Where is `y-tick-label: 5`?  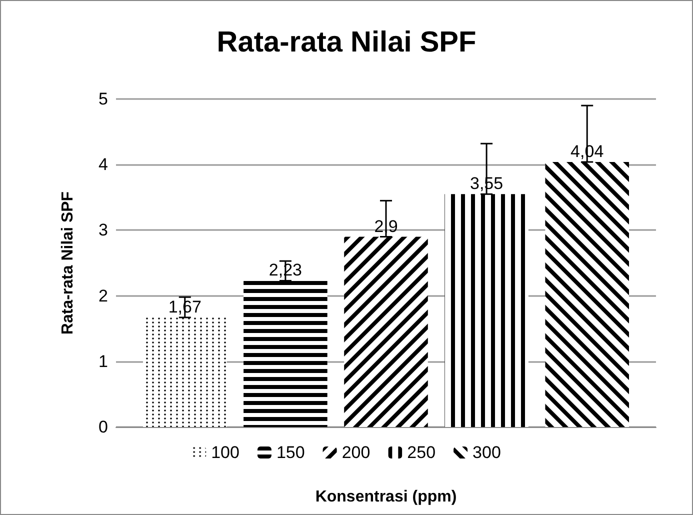 y-tick-label: 5 is located at coordinates (103, 99).